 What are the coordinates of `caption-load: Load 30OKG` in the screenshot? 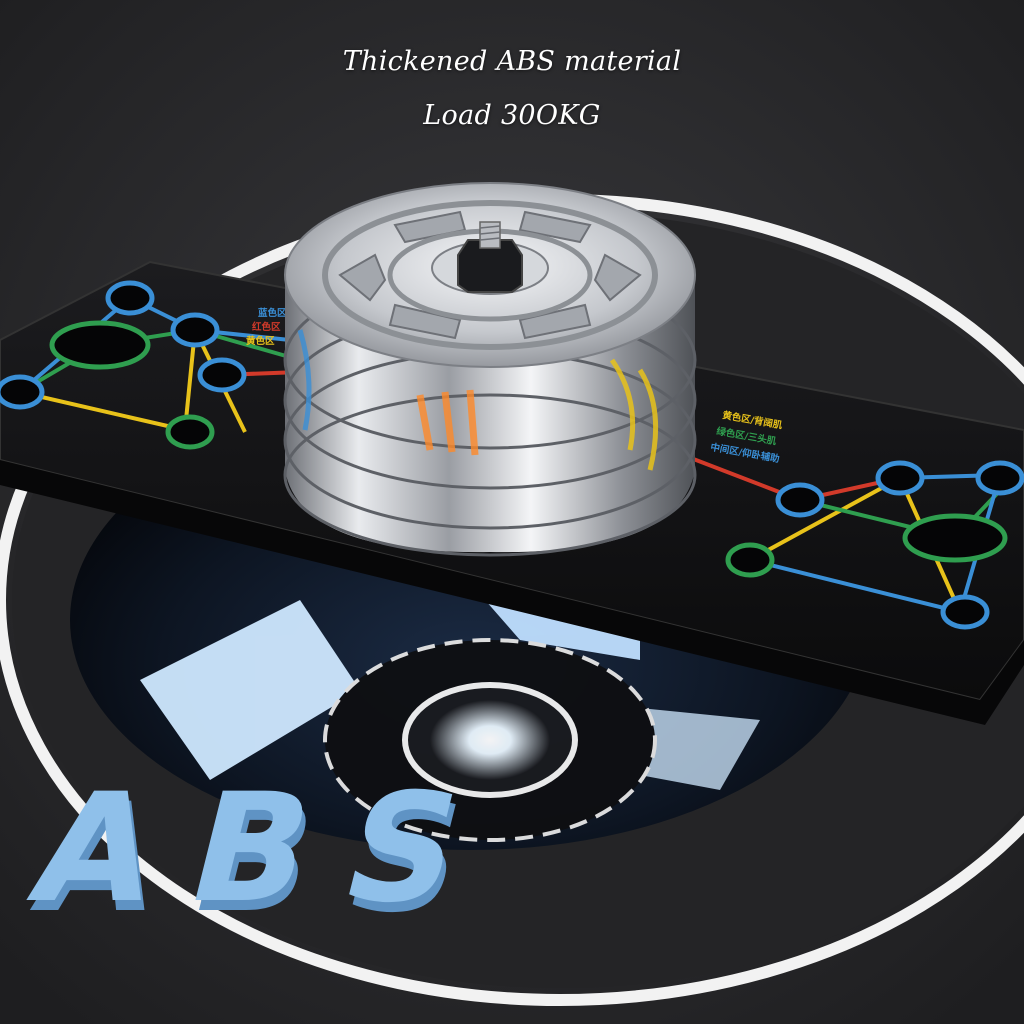 It's located at (512, 115).